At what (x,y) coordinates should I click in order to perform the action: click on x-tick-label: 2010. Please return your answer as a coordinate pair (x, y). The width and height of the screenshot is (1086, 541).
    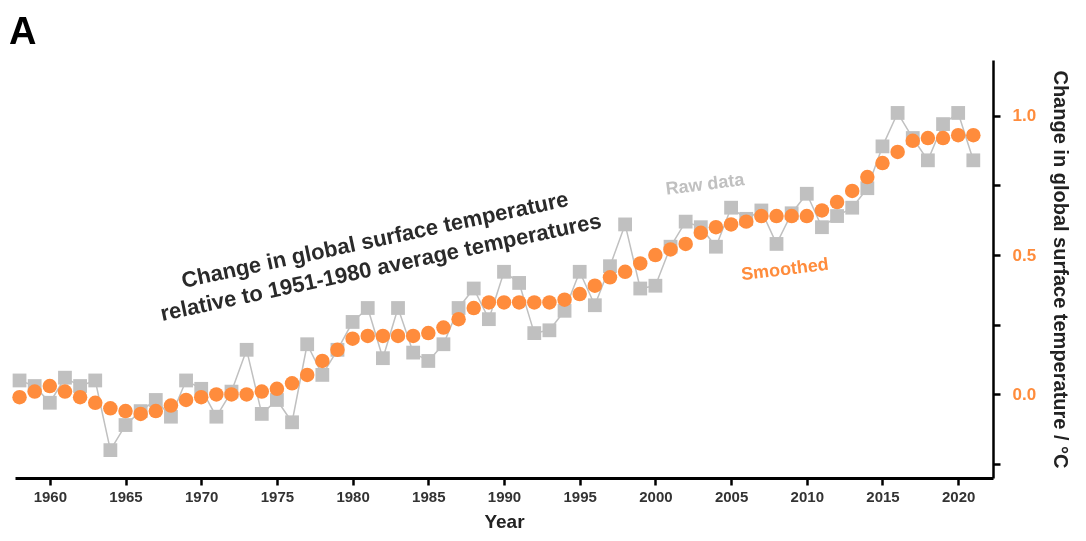
    Looking at the image, I should click on (807, 496).